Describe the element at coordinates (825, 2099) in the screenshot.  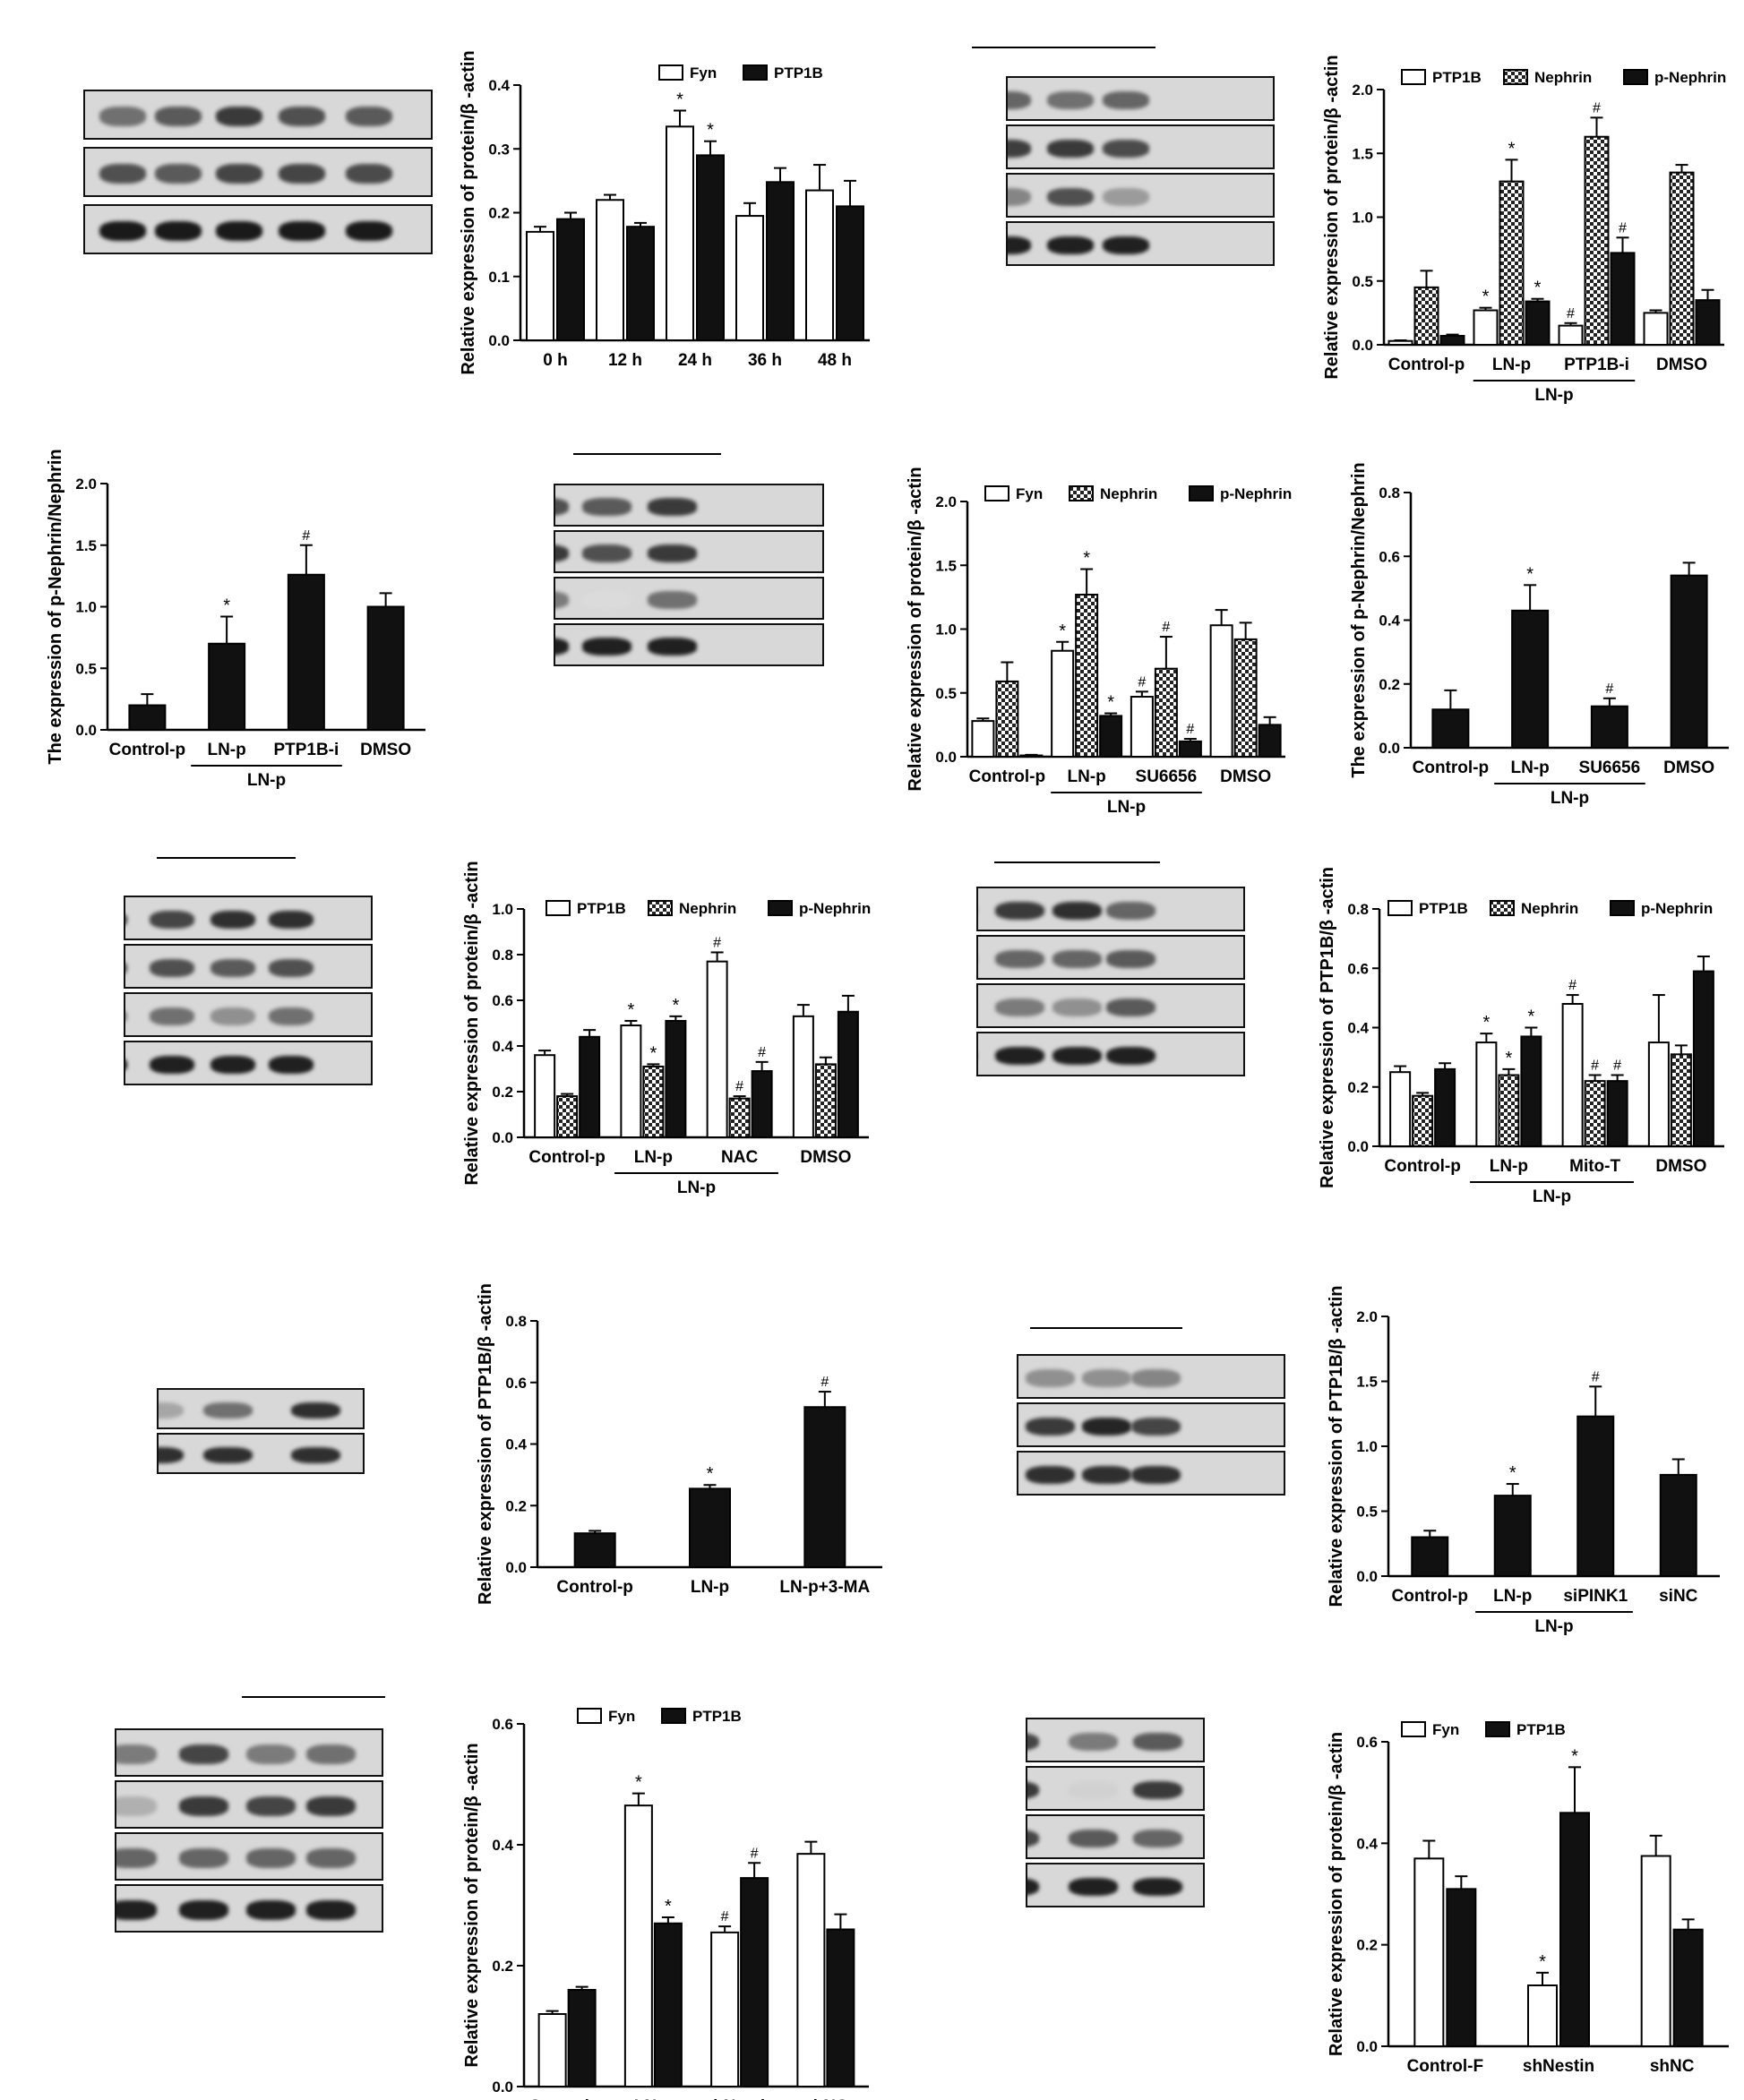
I see `category-label: shNC` at that location.